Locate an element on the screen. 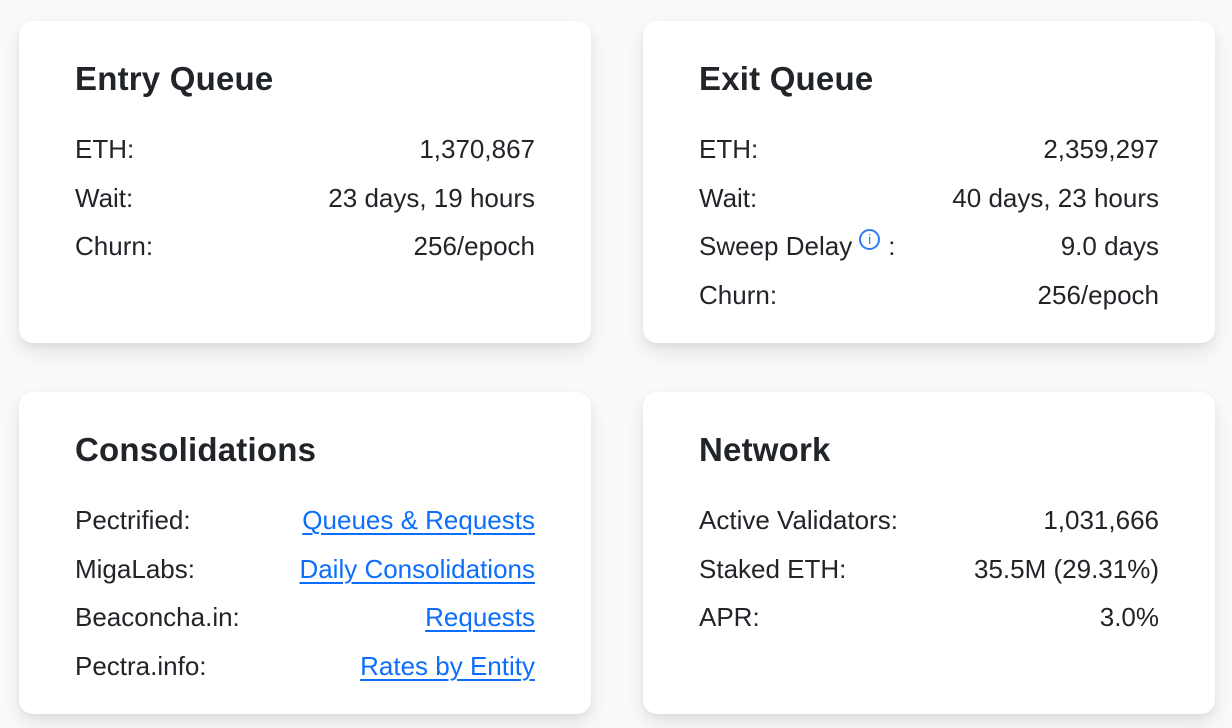 The height and width of the screenshot is (728, 1232). stat-value: 23 days, 19 hours is located at coordinates (431, 197).